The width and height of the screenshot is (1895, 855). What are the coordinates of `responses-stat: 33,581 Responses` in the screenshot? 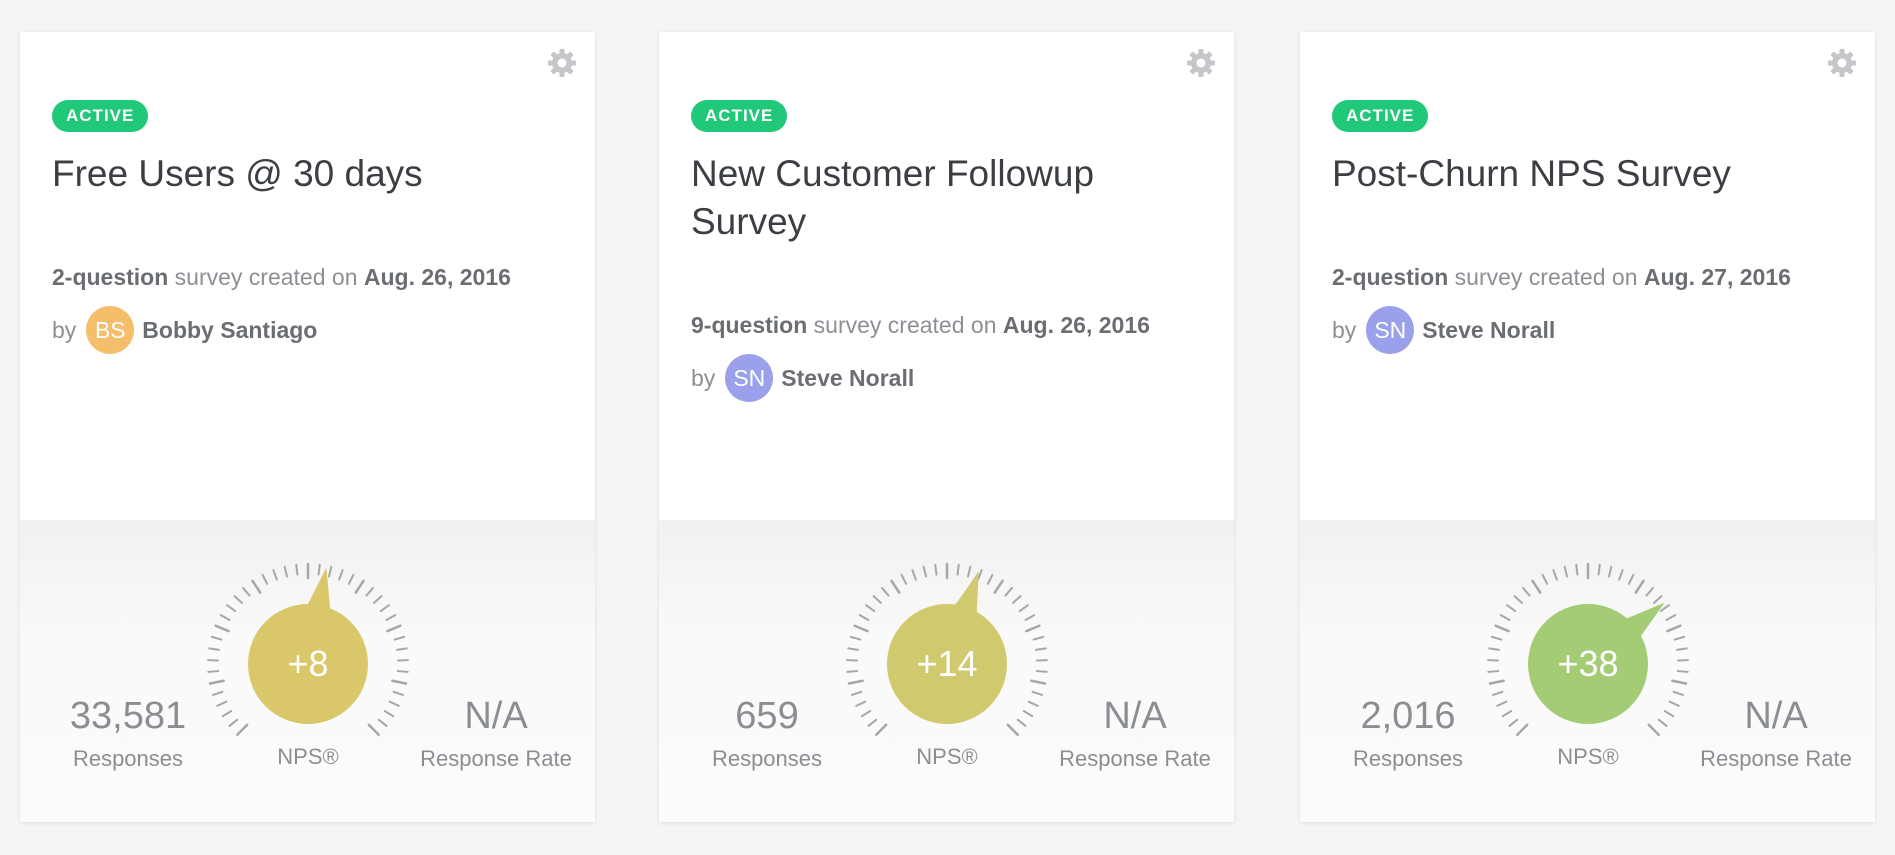 It's located at (128, 733).